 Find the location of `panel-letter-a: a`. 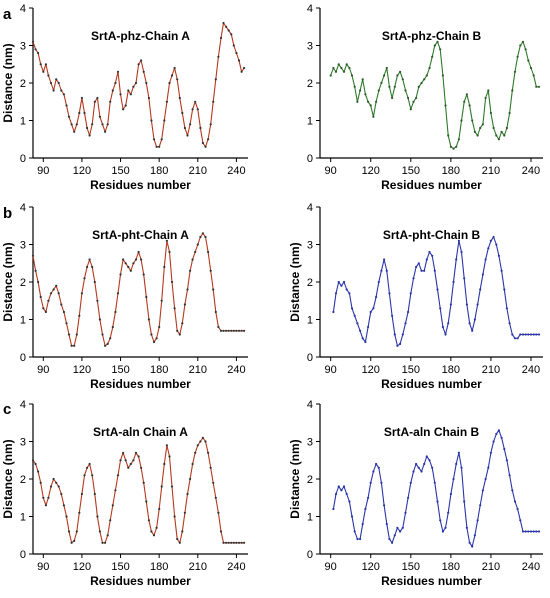

panel-letter-a: a is located at coordinates (7, 14).